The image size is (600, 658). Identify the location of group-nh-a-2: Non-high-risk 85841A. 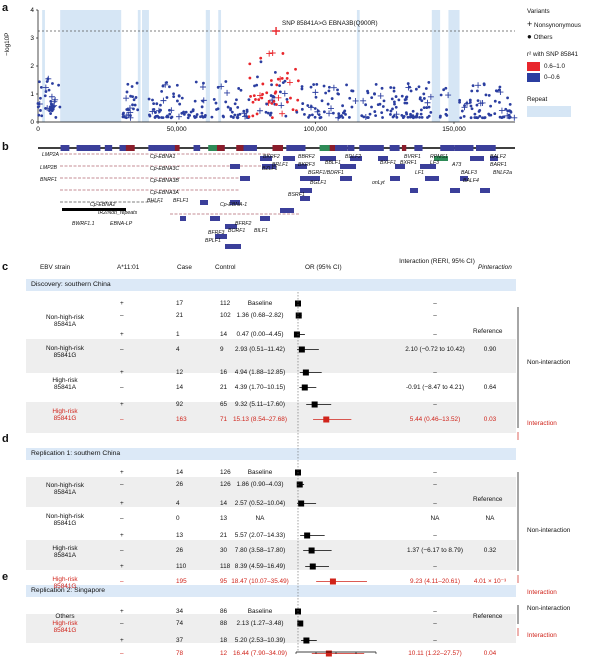
(64, 489).